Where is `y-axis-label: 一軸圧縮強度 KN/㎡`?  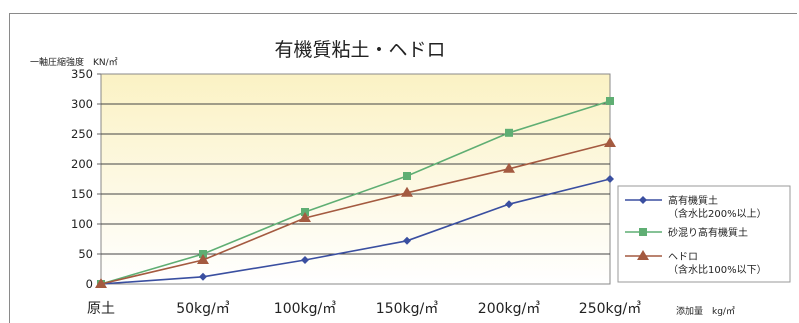 y-axis-label: 一軸圧縮強度 KN/㎡ is located at coordinates (74, 62).